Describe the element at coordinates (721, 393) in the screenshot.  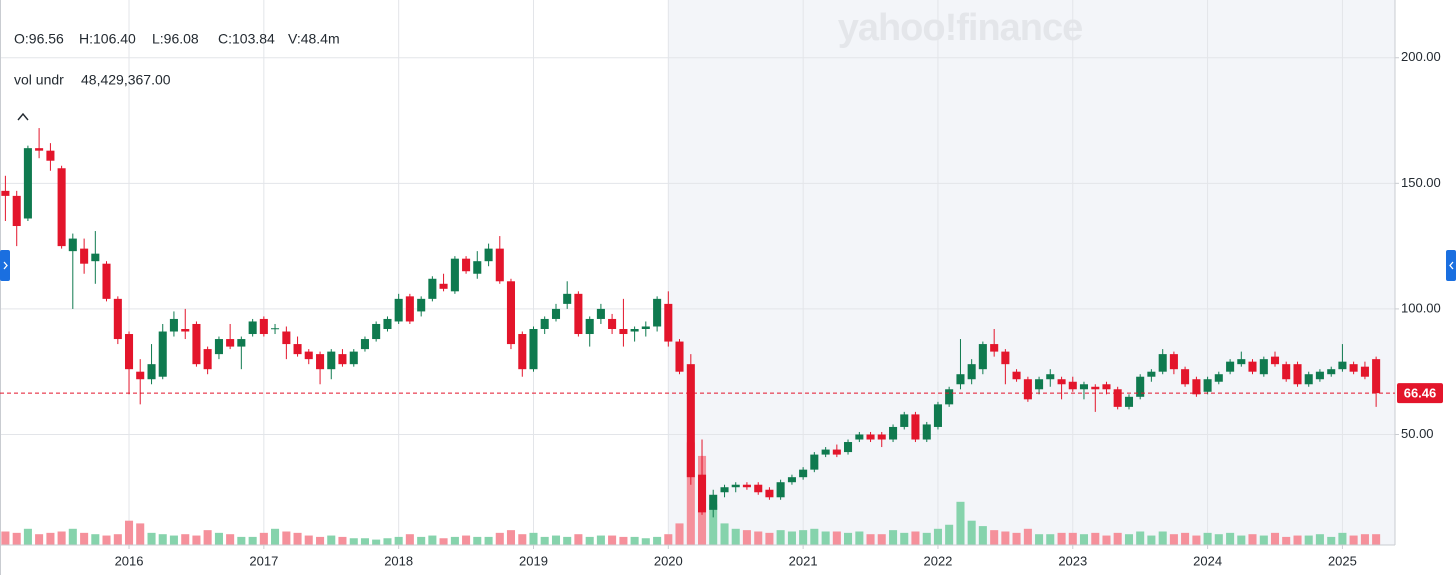
I see `last-price: 66.46` at that location.